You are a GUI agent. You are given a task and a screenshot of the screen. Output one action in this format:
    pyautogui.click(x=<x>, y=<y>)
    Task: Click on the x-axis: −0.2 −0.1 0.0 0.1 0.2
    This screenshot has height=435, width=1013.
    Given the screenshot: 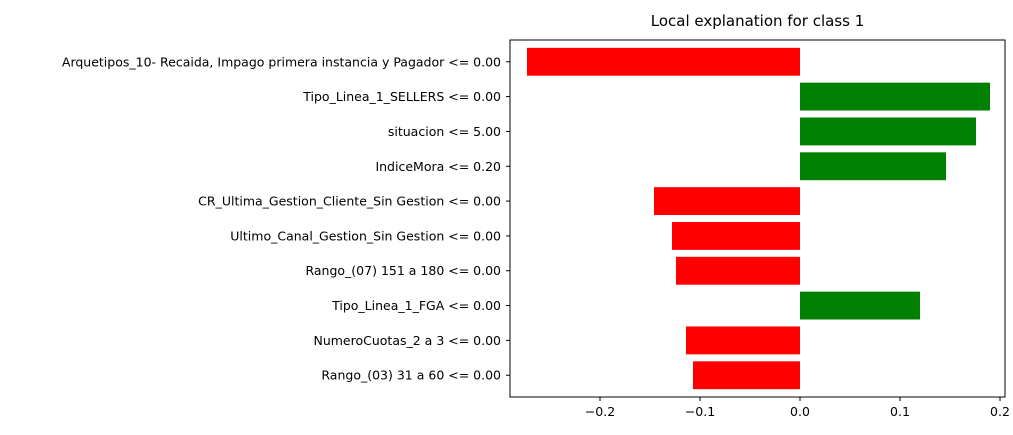 What is the action you would take?
    pyautogui.click(x=797, y=408)
    